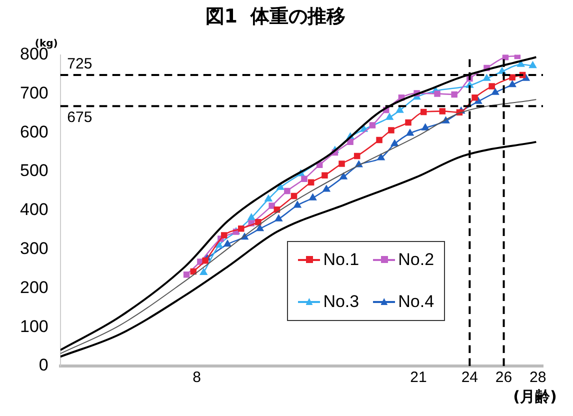 The width and height of the screenshot is (573, 416). Describe the element at coordinates (341, 260) in the screenshot. I see `legend-label: No.1` at that location.